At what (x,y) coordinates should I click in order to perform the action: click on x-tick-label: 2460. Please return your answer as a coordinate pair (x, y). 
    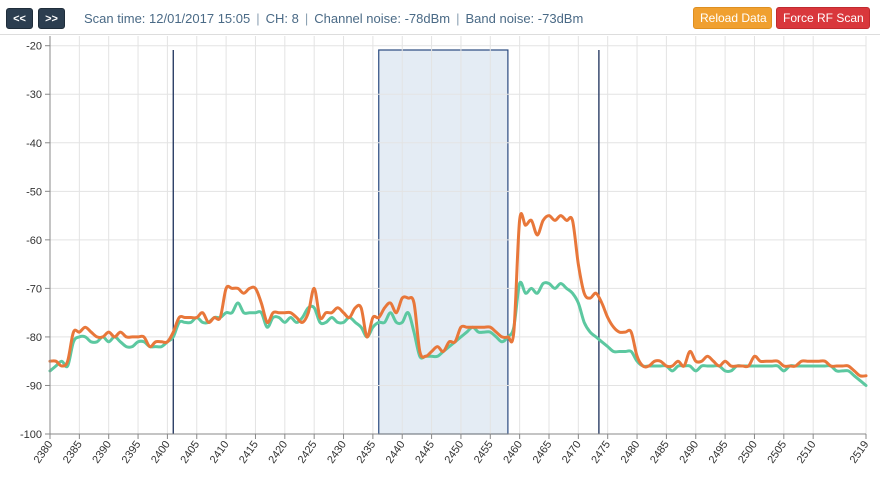
    Looking at the image, I should click on (513, 452).